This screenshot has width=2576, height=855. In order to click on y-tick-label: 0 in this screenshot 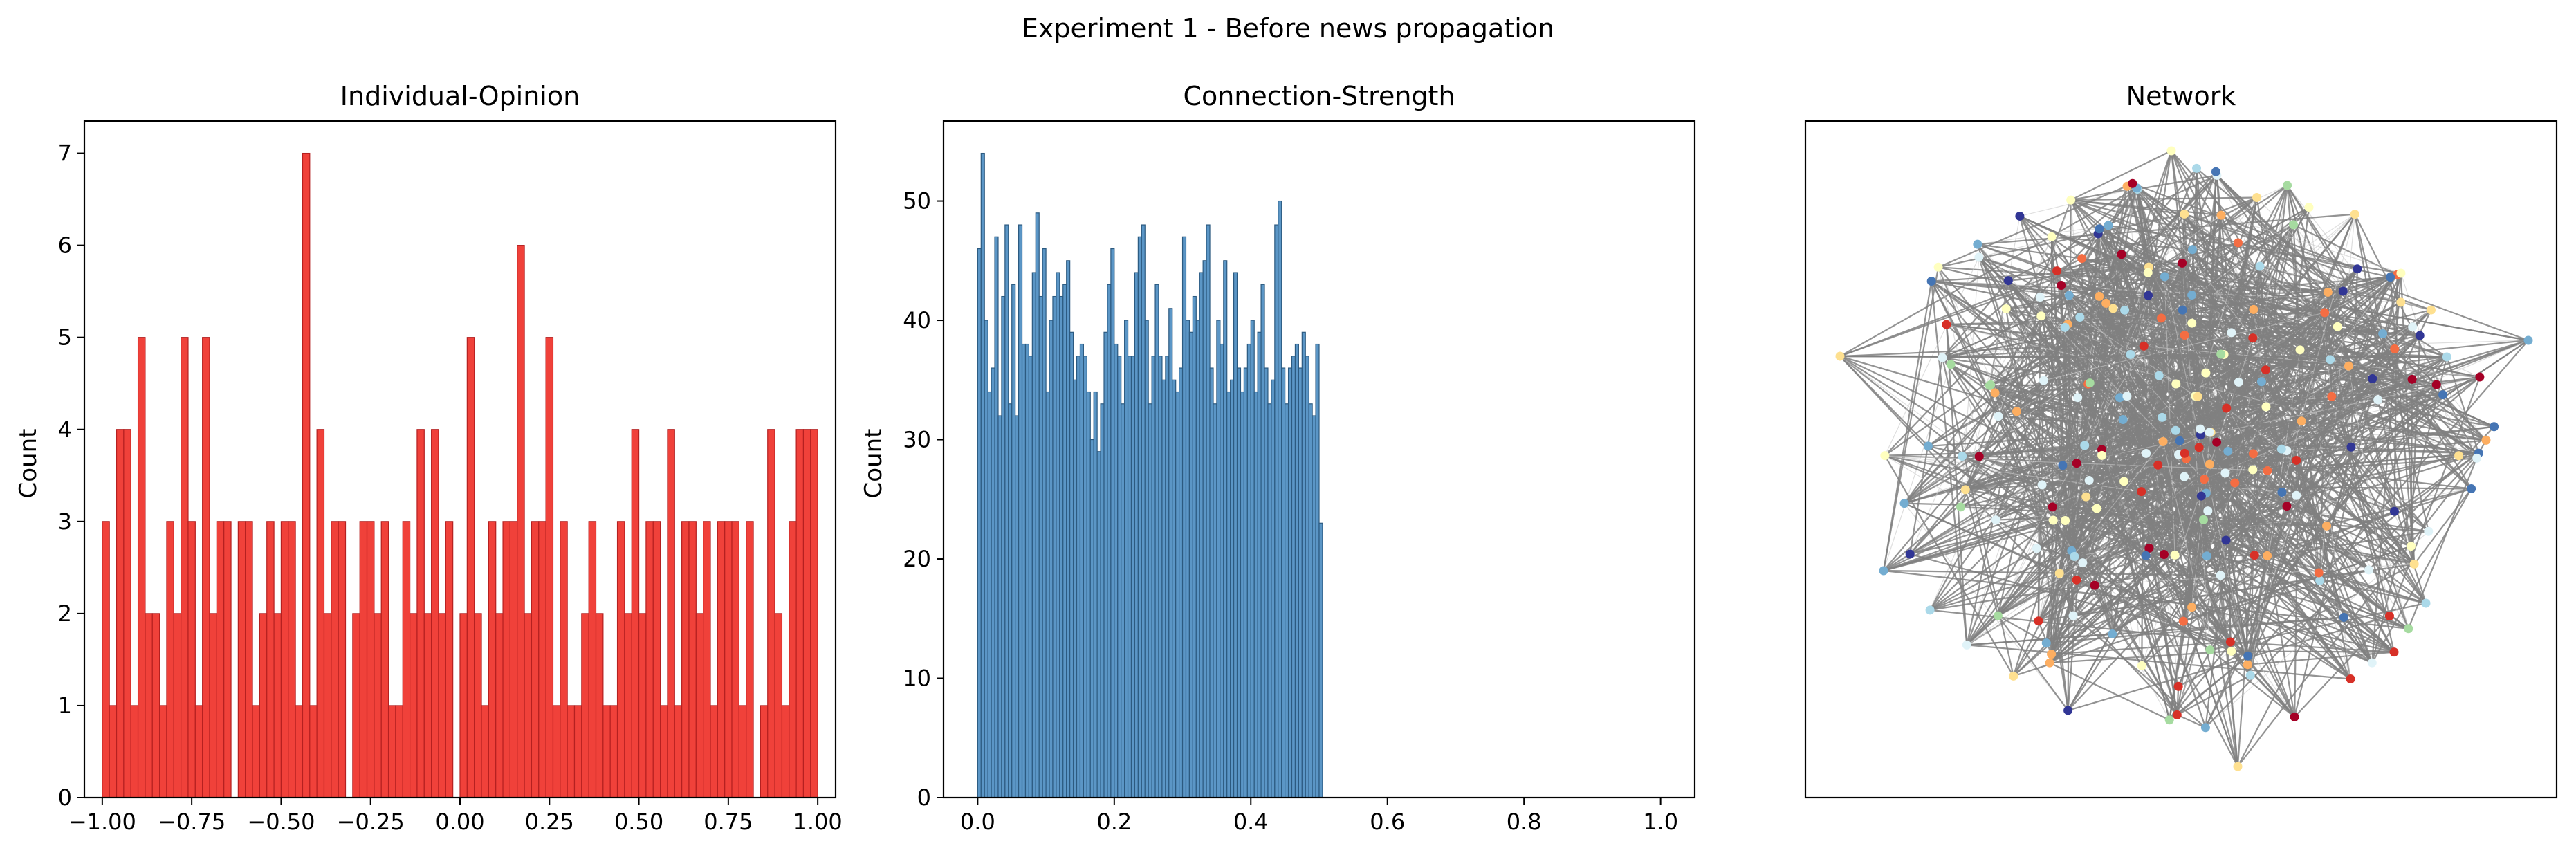, I will do `click(924, 797)`.